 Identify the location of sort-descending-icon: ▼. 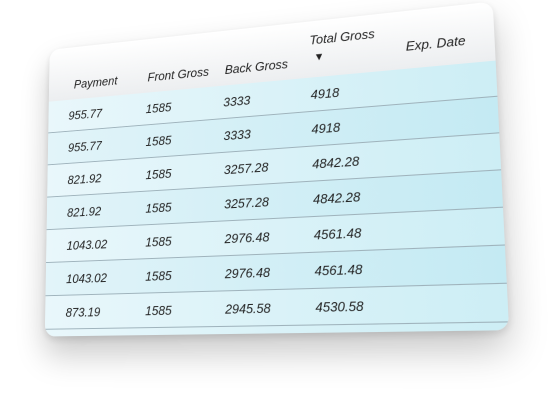
(319, 57).